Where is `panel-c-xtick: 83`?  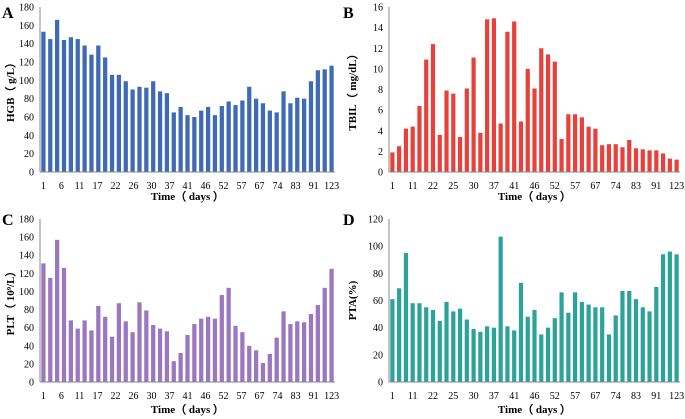
panel-c-xtick: 83 is located at coordinates (296, 396).